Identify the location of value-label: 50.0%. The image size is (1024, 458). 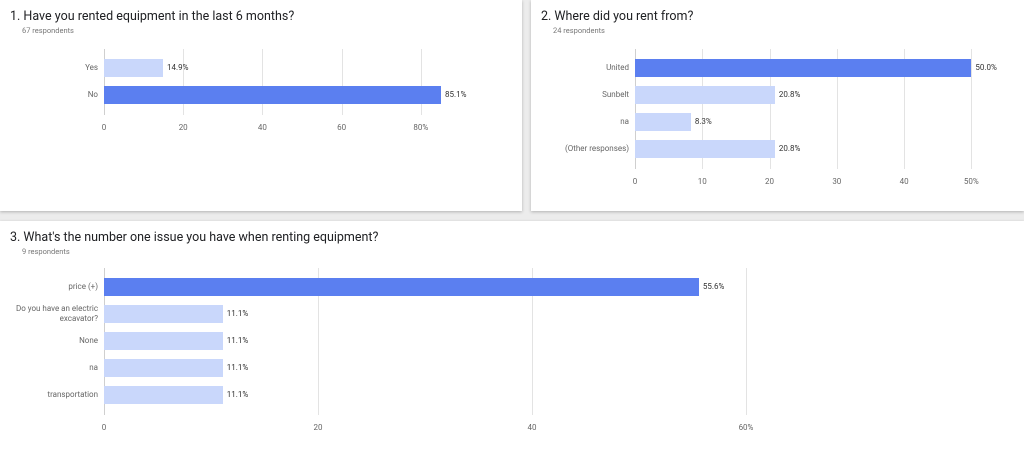
(986, 67).